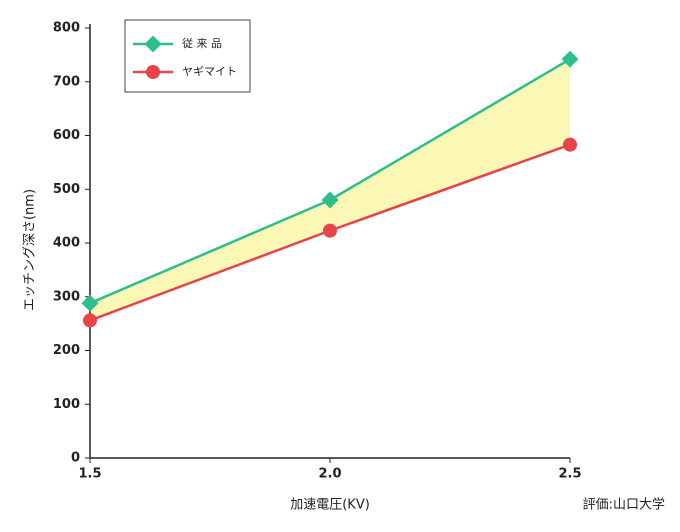 This screenshot has width=680, height=532. I want to click on legend-label: 従 来 品, so click(202, 43).